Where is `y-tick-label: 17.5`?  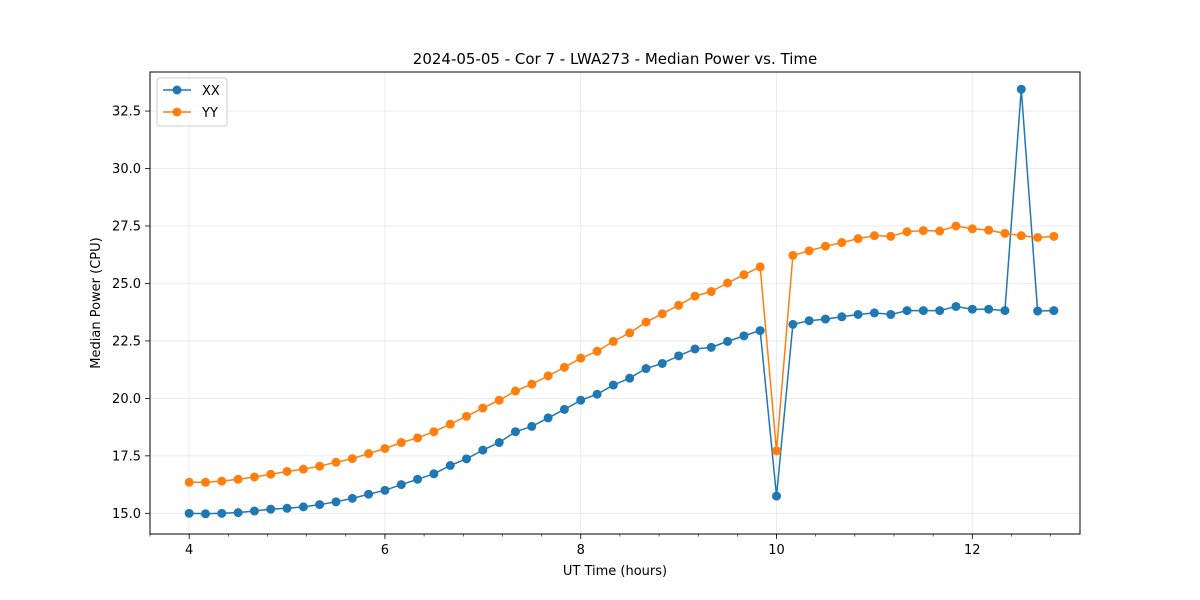 y-tick-label: 17.5 is located at coordinates (126, 456).